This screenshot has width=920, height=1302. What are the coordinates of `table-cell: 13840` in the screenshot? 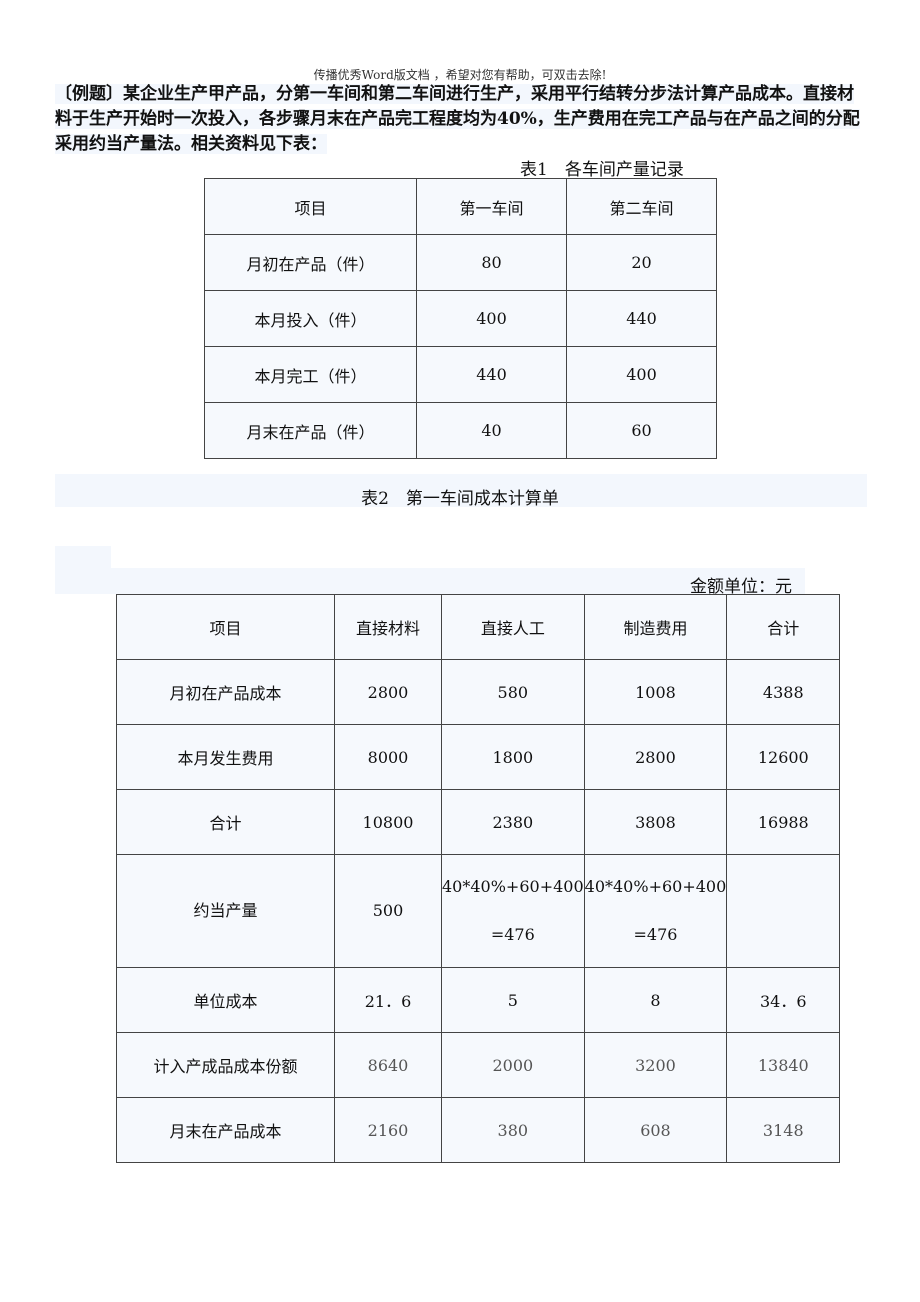 It's located at (783, 1065).